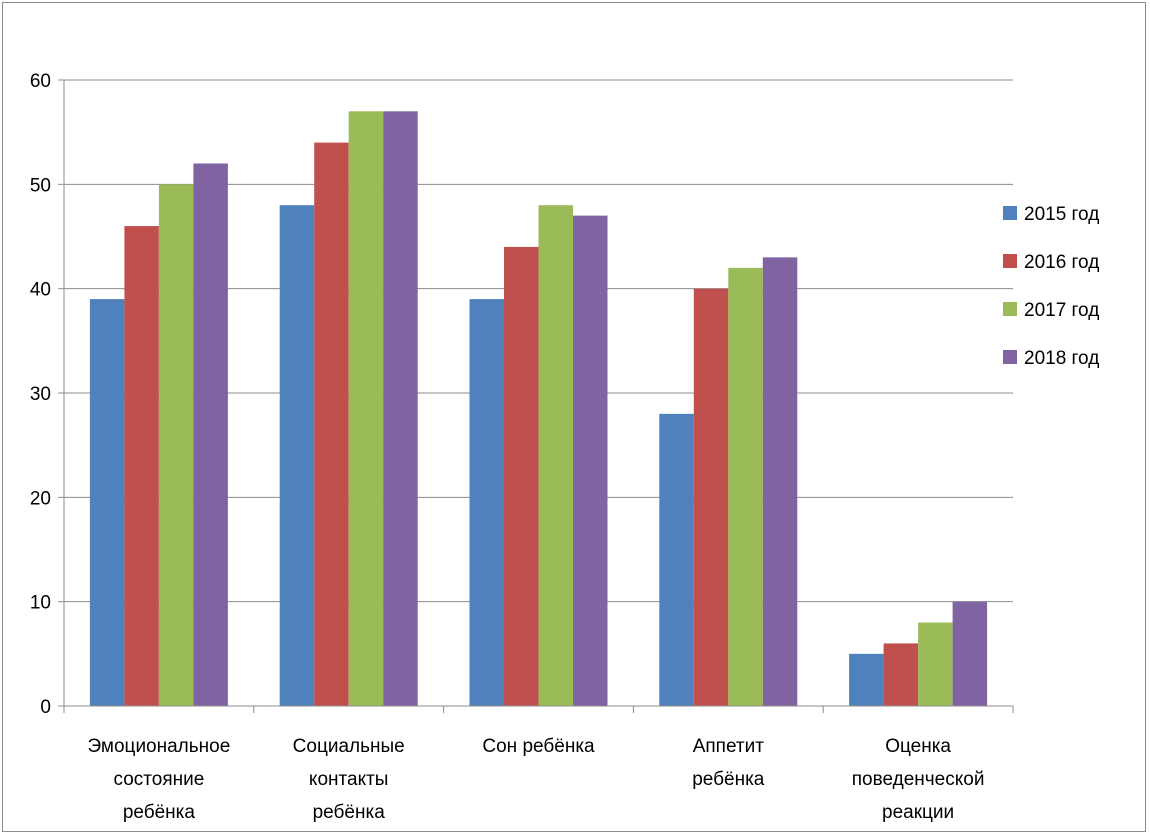 This screenshot has height=836, width=1150. What do you see at coordinates (918, 746) in the screenshot?
I see `x-category-label: Оценка` at bounding box center [918, 746].